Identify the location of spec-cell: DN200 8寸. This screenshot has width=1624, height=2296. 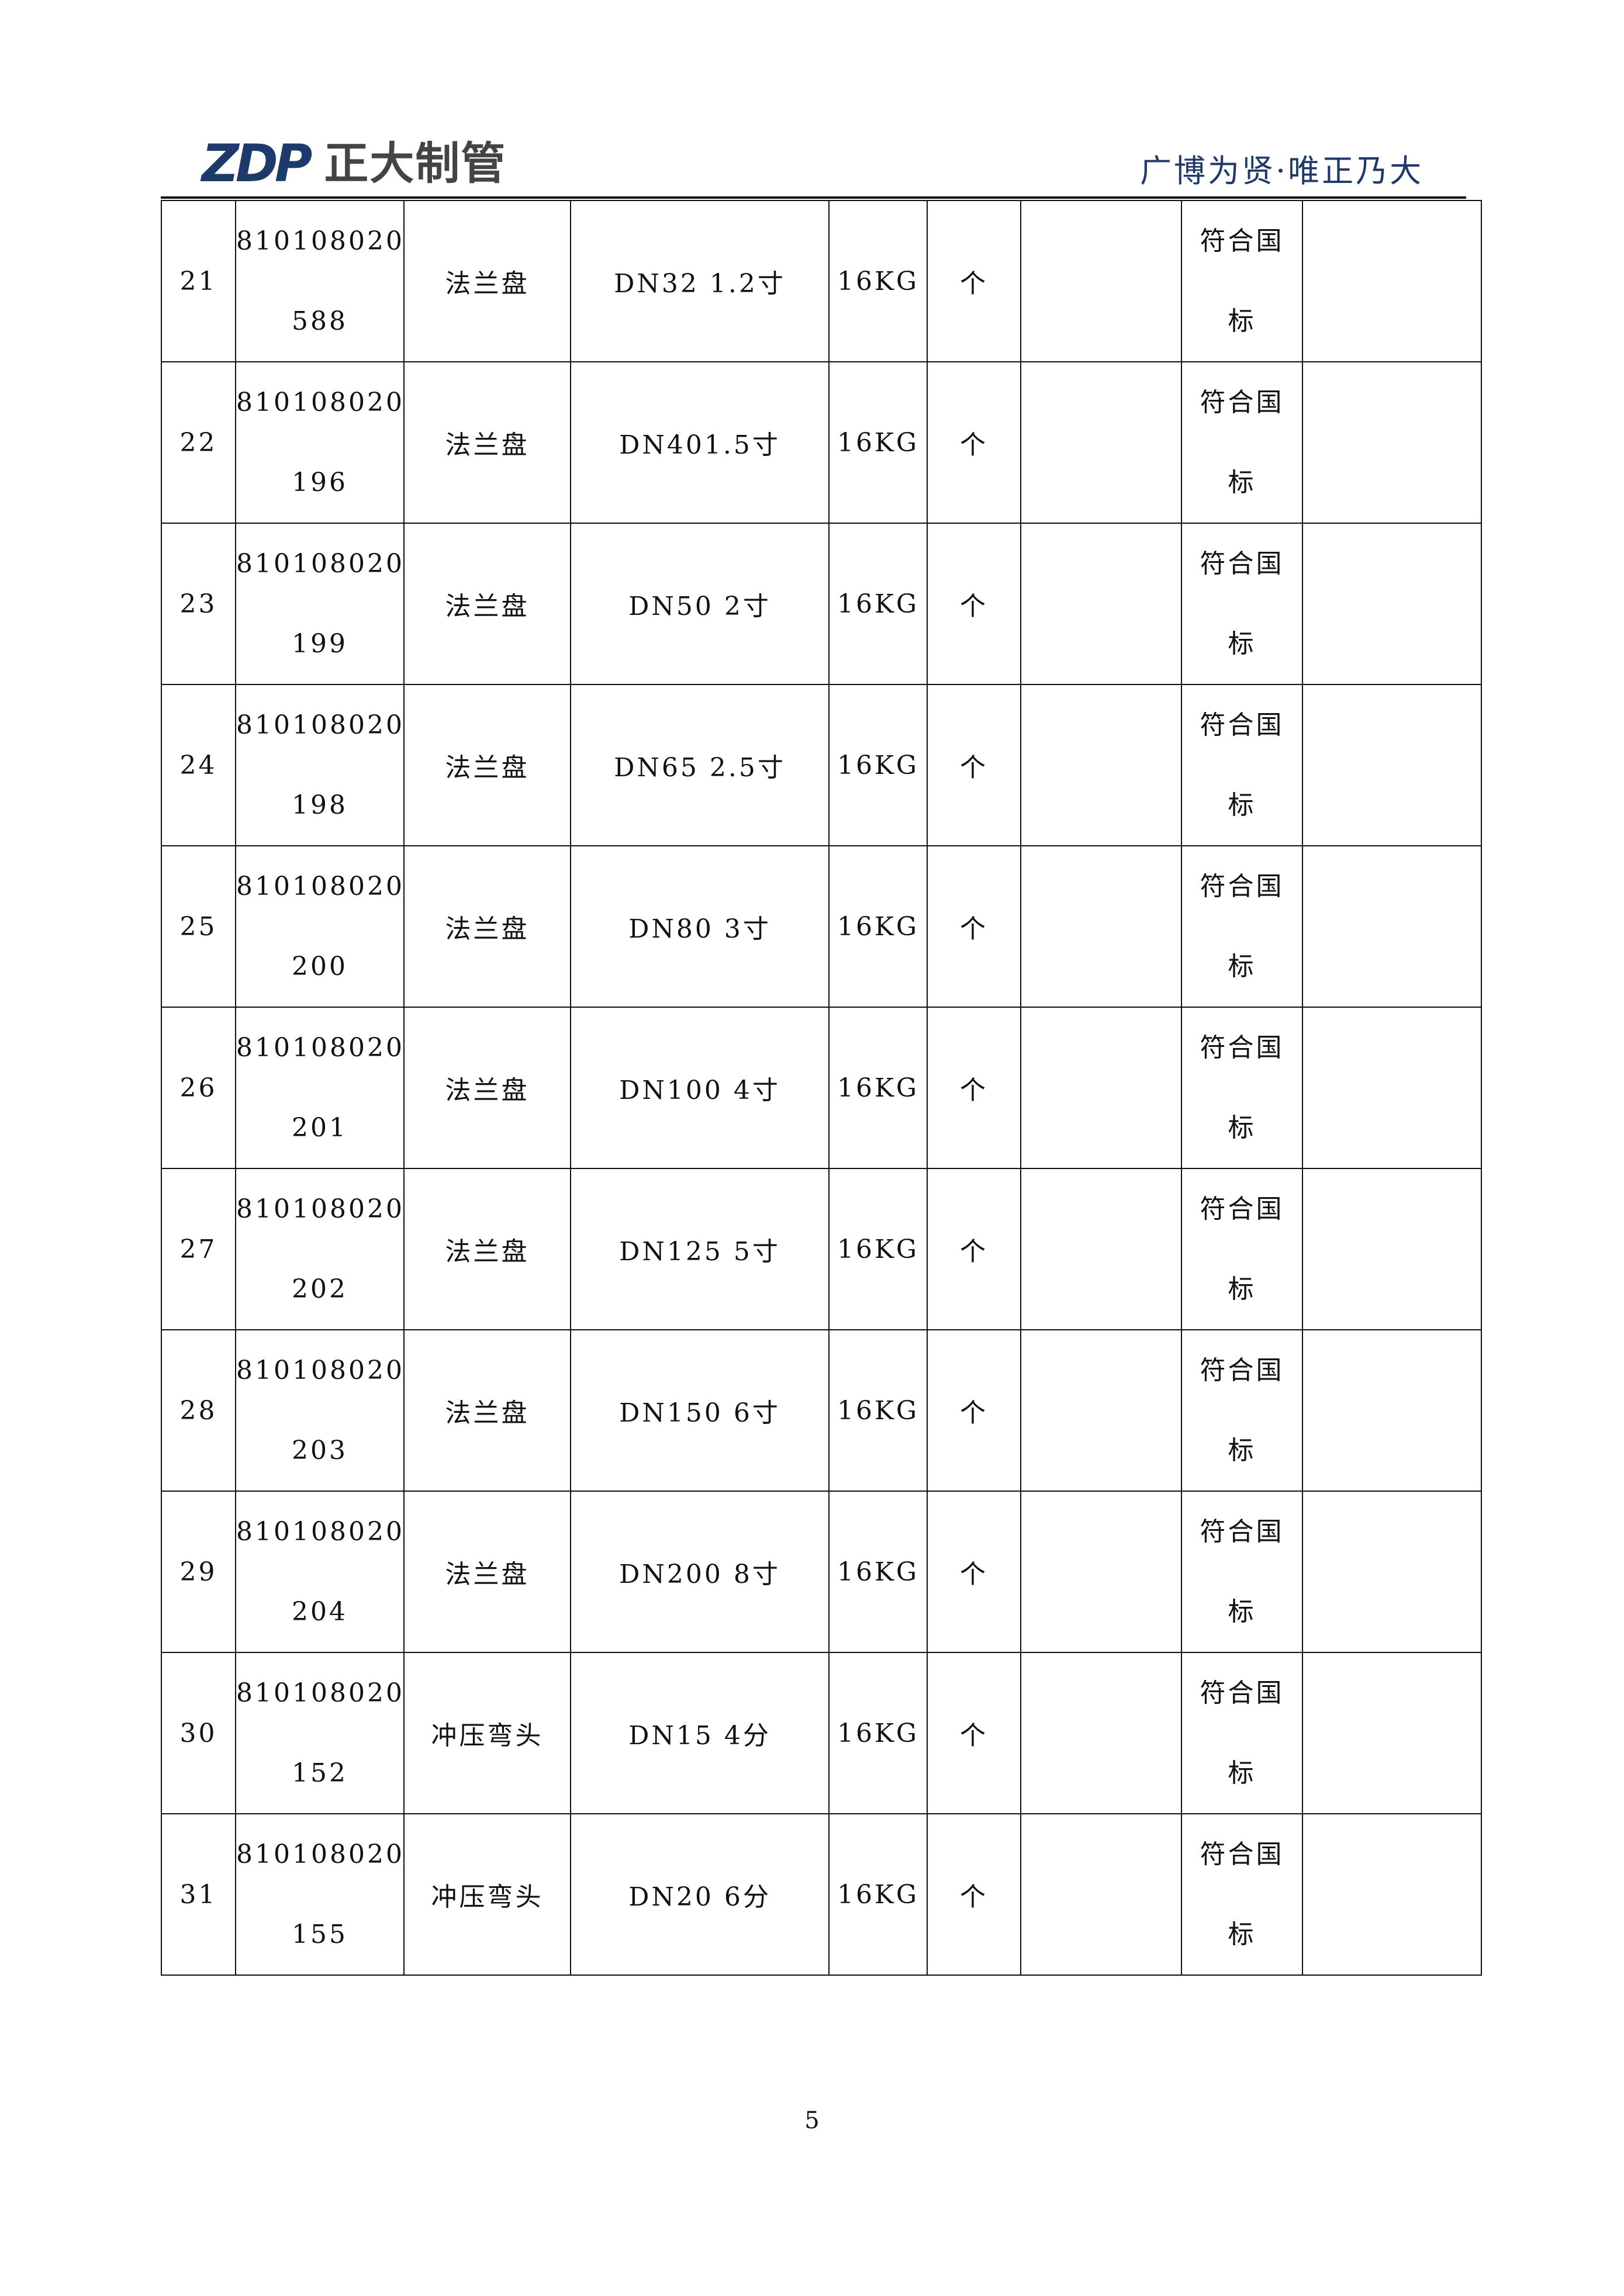
(700, 1572).